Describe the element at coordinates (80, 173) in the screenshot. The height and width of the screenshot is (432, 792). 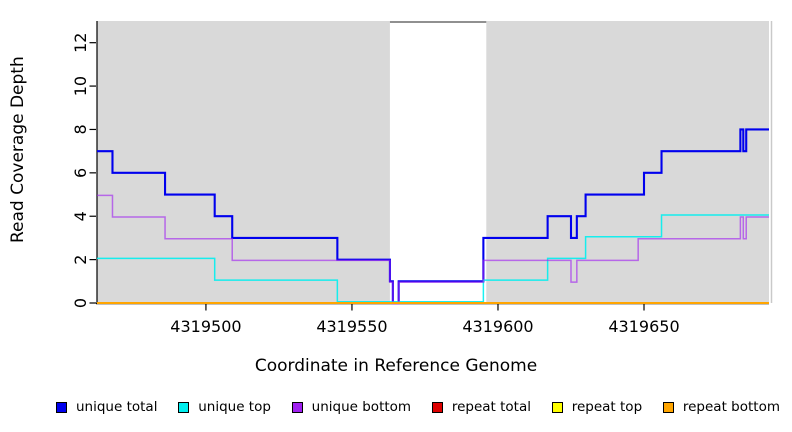
I see `y-tick-label: 6` at that location.